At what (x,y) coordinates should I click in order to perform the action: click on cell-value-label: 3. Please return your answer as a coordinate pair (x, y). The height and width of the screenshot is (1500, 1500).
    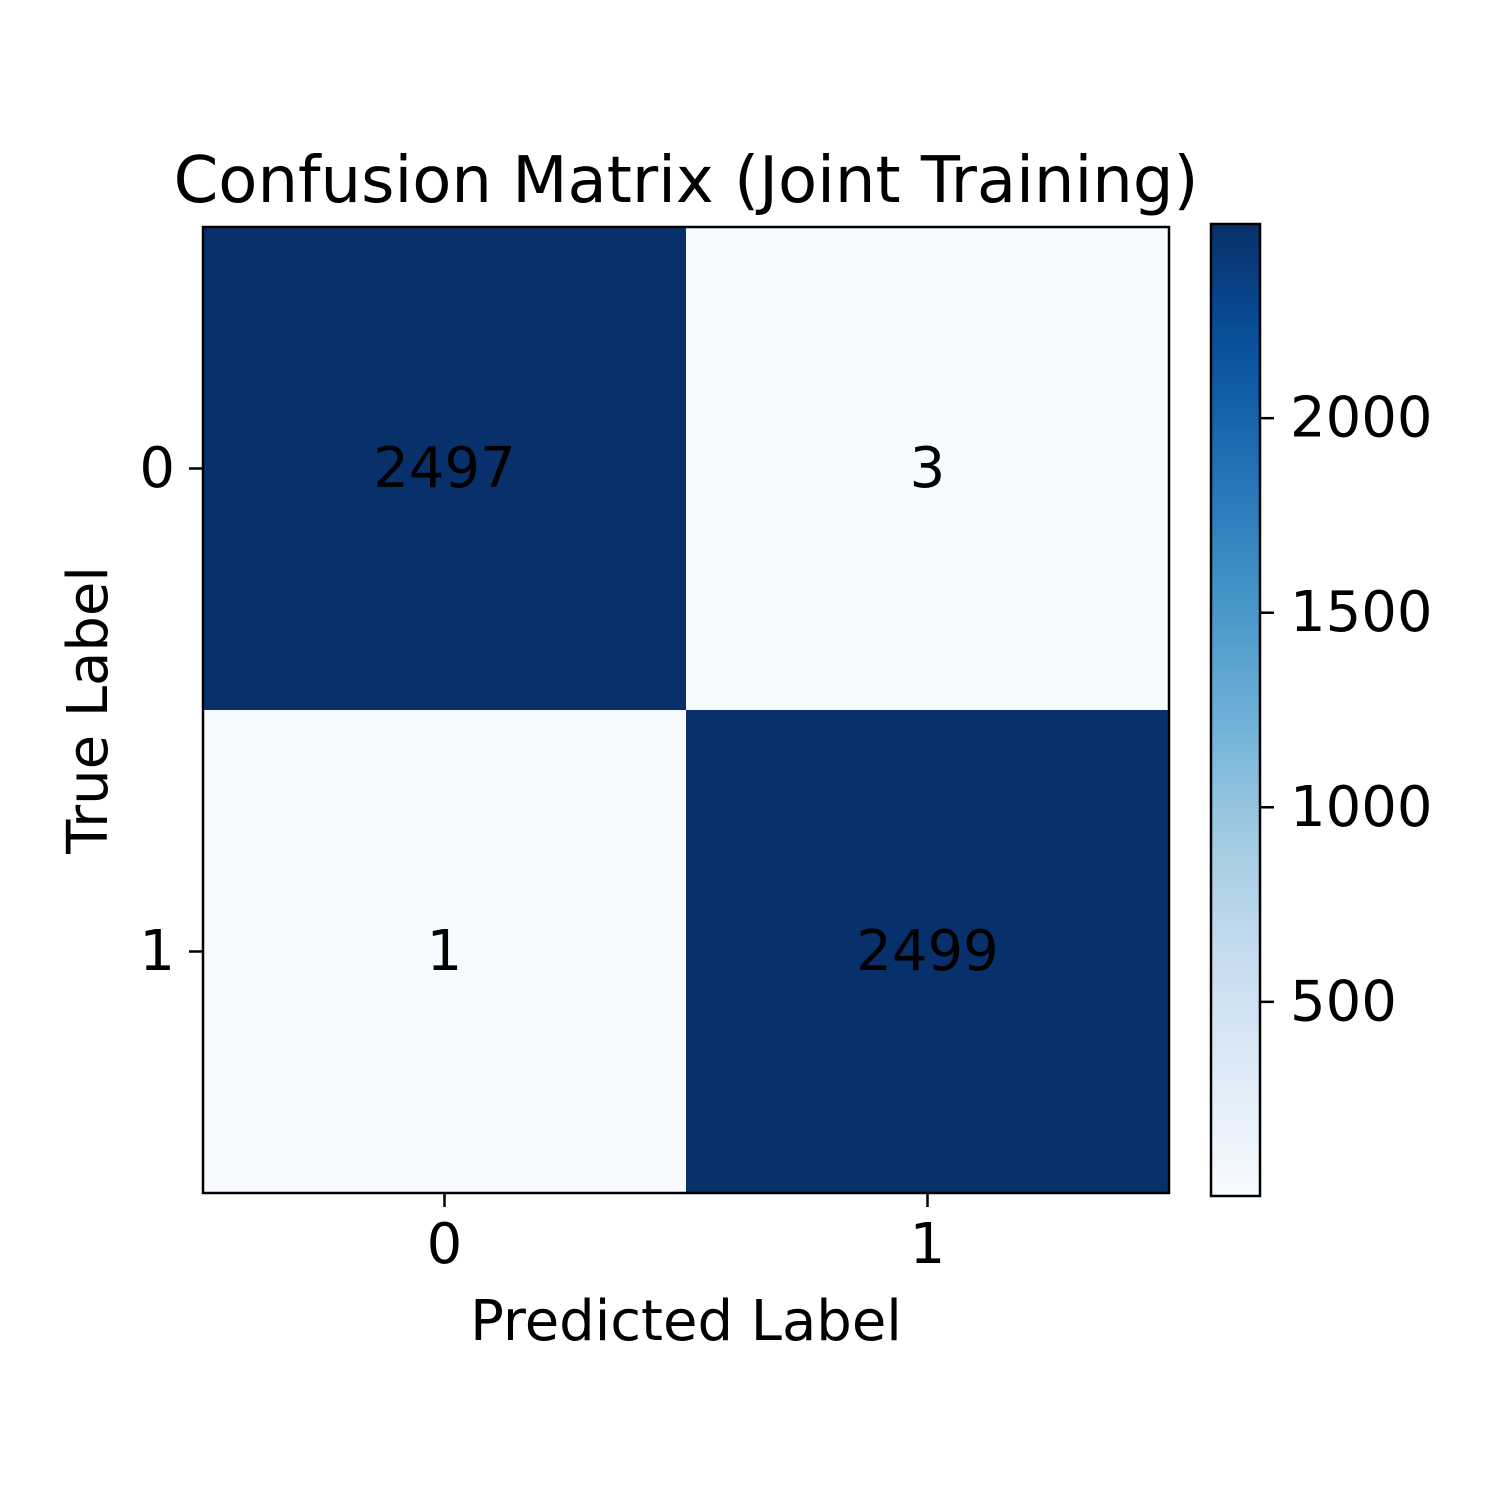
    Looking at the image, I should click on (928, 468).